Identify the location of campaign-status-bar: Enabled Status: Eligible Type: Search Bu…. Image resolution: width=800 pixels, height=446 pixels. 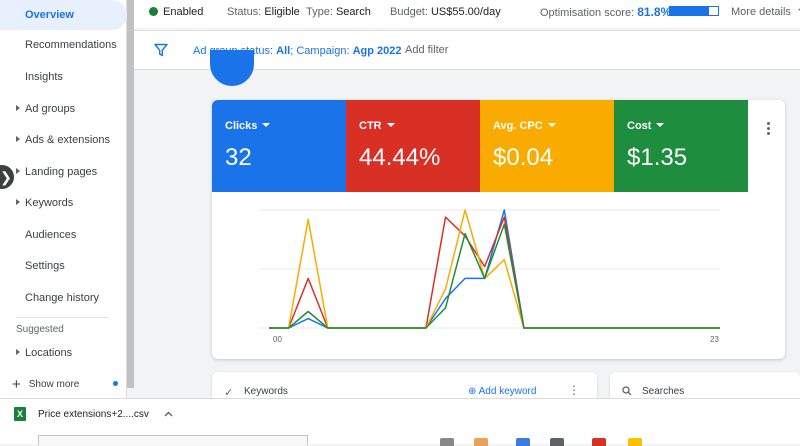
(467, 14).